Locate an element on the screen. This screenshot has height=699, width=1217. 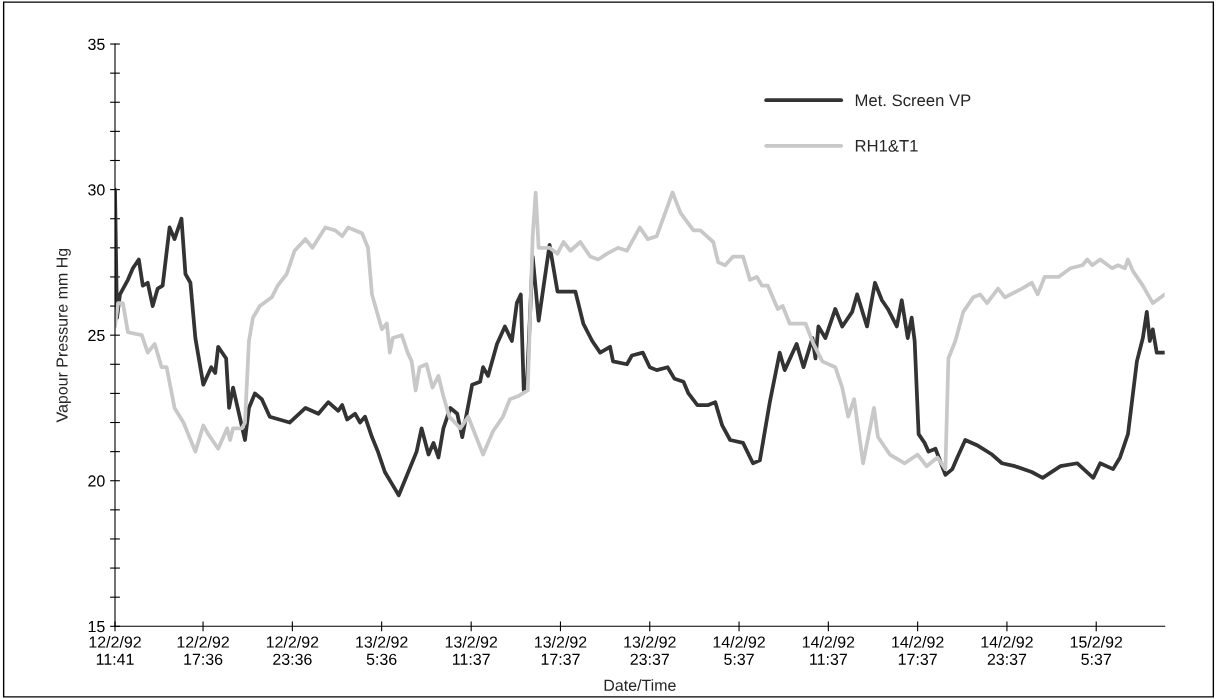
legend-label: RH1&T1 is located at coordinates (886, 146).